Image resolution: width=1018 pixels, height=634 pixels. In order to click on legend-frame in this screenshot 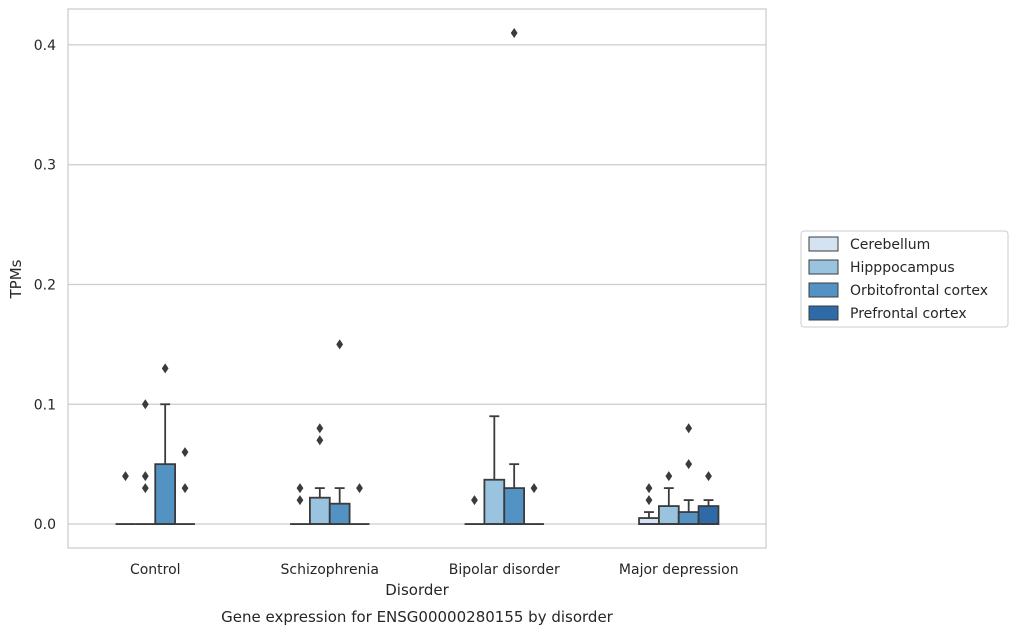, I will do `click(904, 279)`.